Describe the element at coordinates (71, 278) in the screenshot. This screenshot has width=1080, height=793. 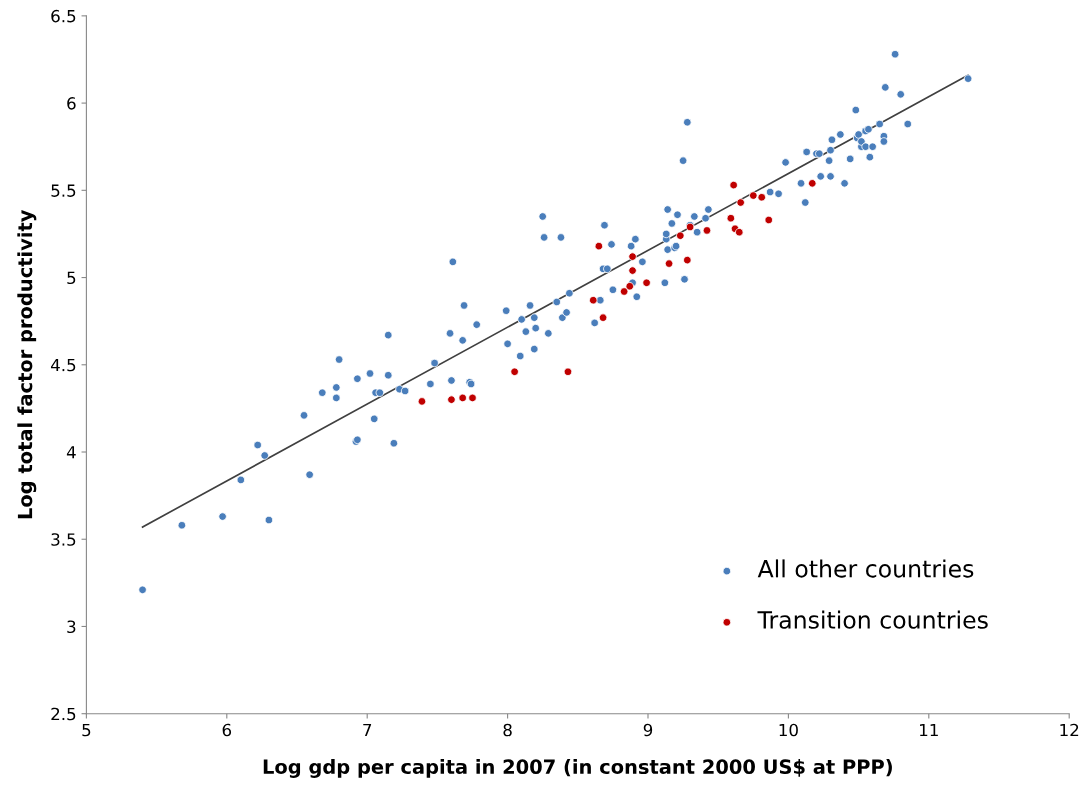
I see `y-tick-label: 5` at that location.